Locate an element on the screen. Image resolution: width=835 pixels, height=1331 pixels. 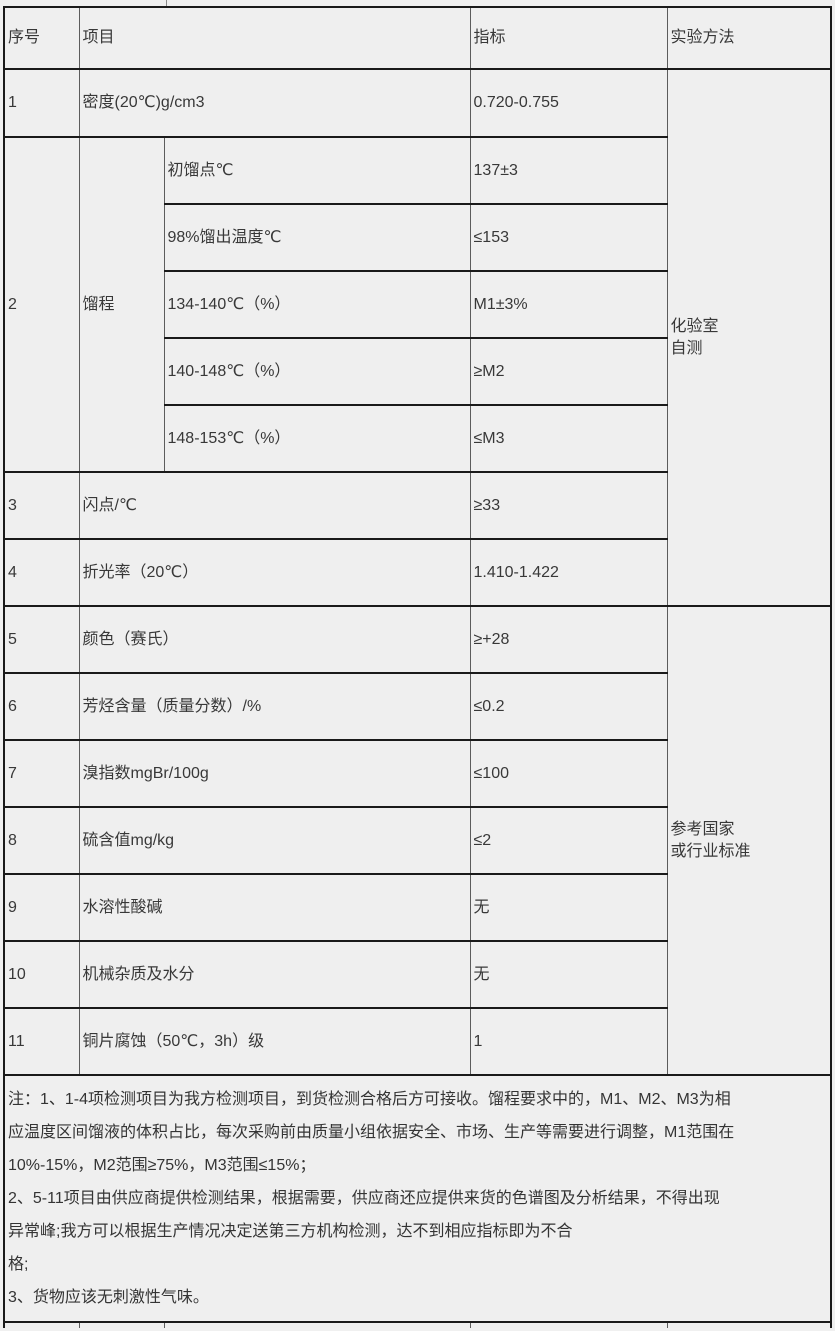
row-number-cell: 4 is located at coordinates (41, 572).